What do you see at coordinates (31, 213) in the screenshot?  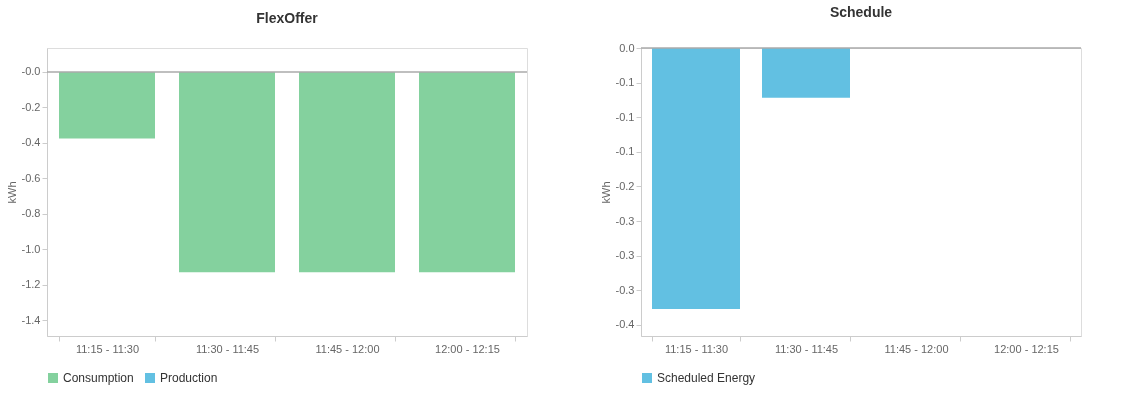 I see `y-tick-label: -0.8` at bounding box center [31, 213].